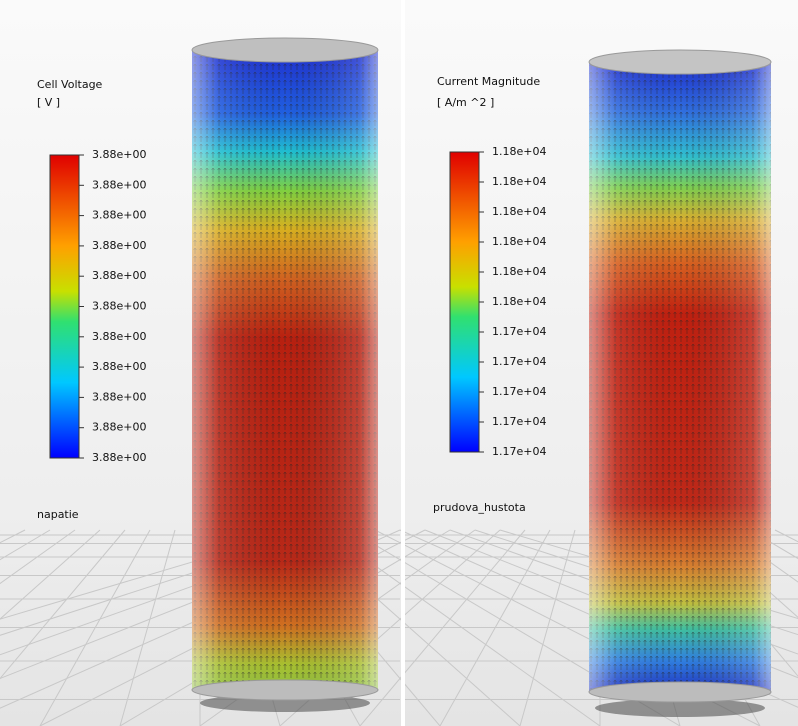 The height and width of the screenshot is (726, 798). Describe the element at coordinates (465, 102) in the screenshot. I see `legend-unit: [ A/m ^2 ]` at that location.